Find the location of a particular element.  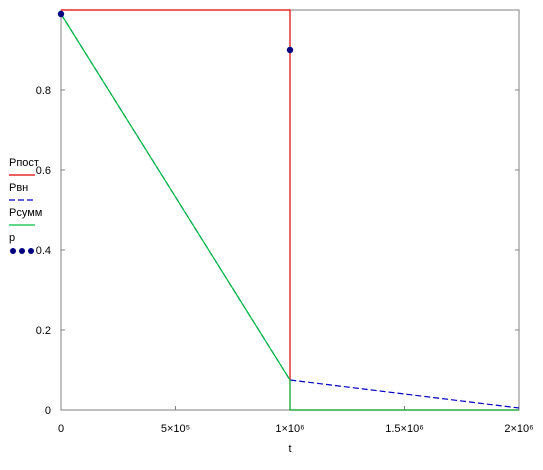

x-tick-label: 5×10⁵ is located at coordinates (175, 429).